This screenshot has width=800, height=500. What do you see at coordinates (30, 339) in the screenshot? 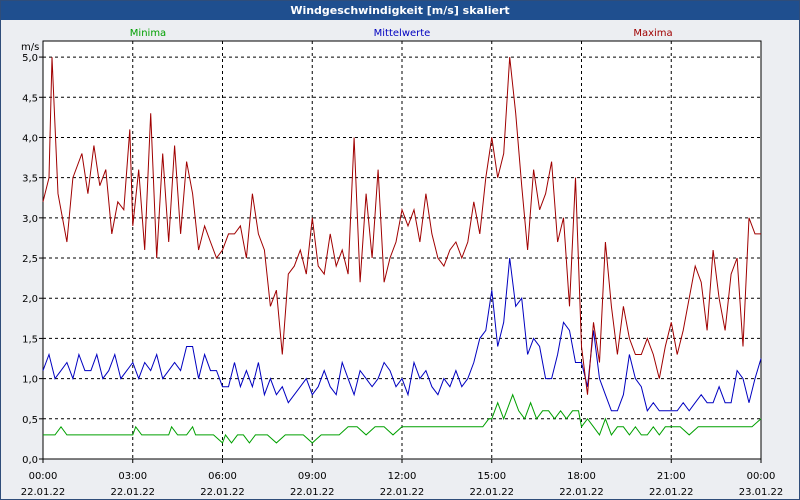
I see `y-tick-label: 1,5` at bounding box center [30, 339].